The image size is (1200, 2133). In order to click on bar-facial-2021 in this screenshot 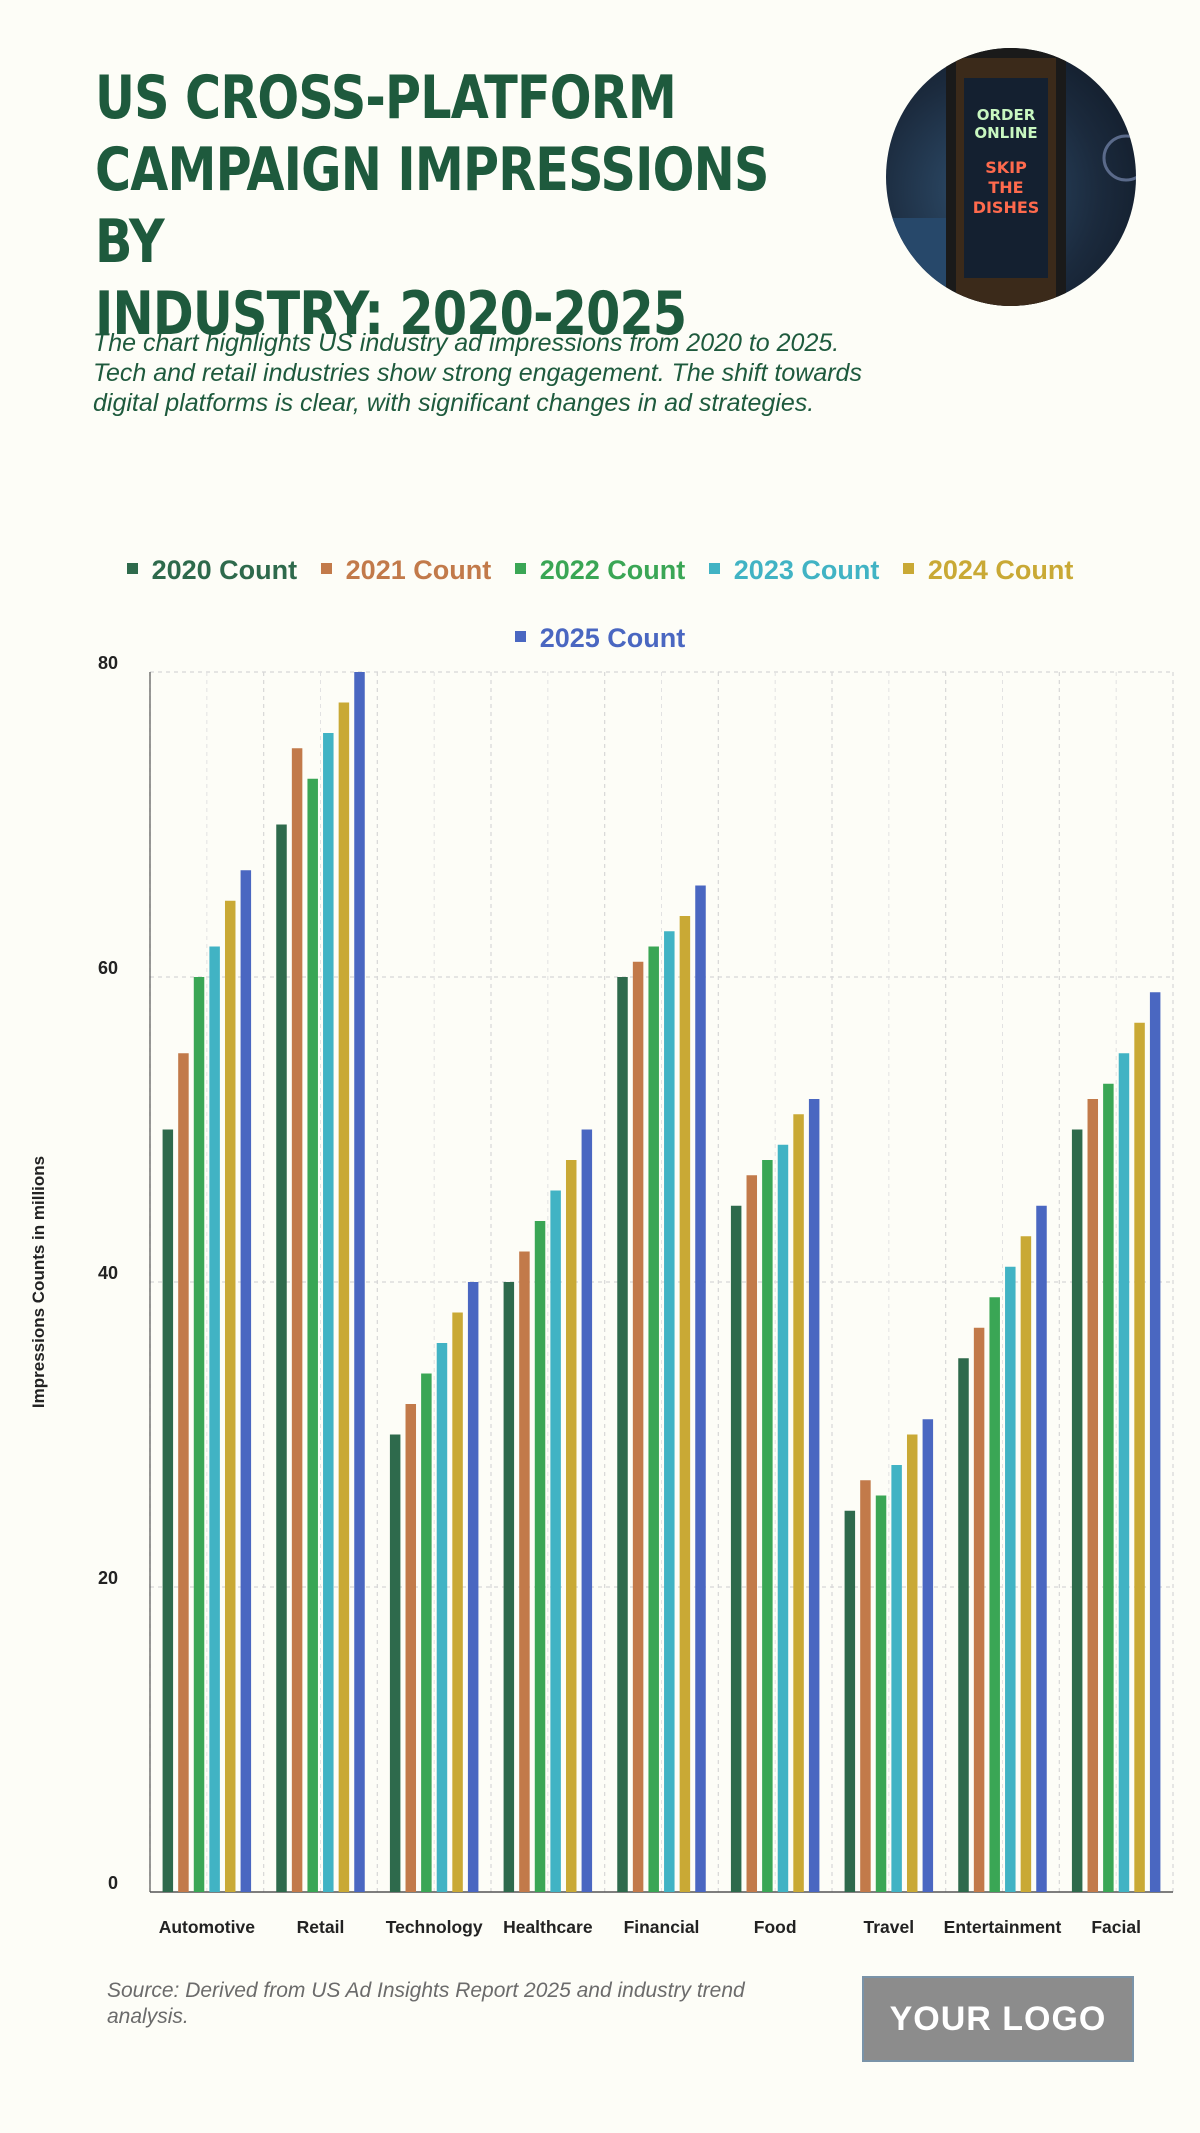, I will do `click(1093, 1495)`.